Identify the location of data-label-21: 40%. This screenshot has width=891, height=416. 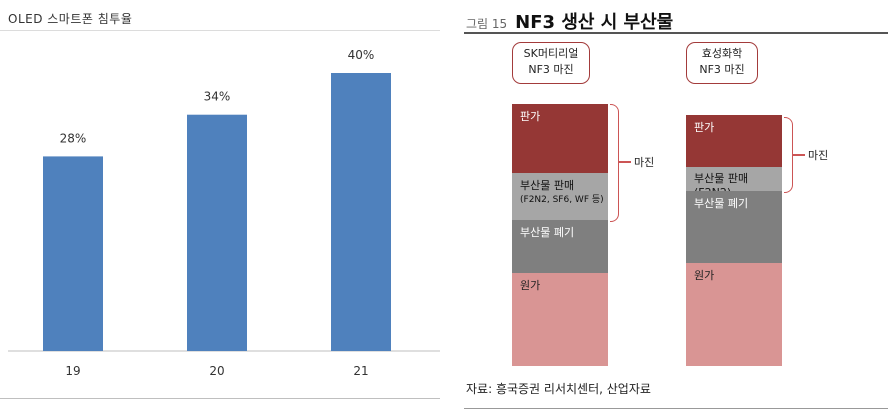
(361, 55).